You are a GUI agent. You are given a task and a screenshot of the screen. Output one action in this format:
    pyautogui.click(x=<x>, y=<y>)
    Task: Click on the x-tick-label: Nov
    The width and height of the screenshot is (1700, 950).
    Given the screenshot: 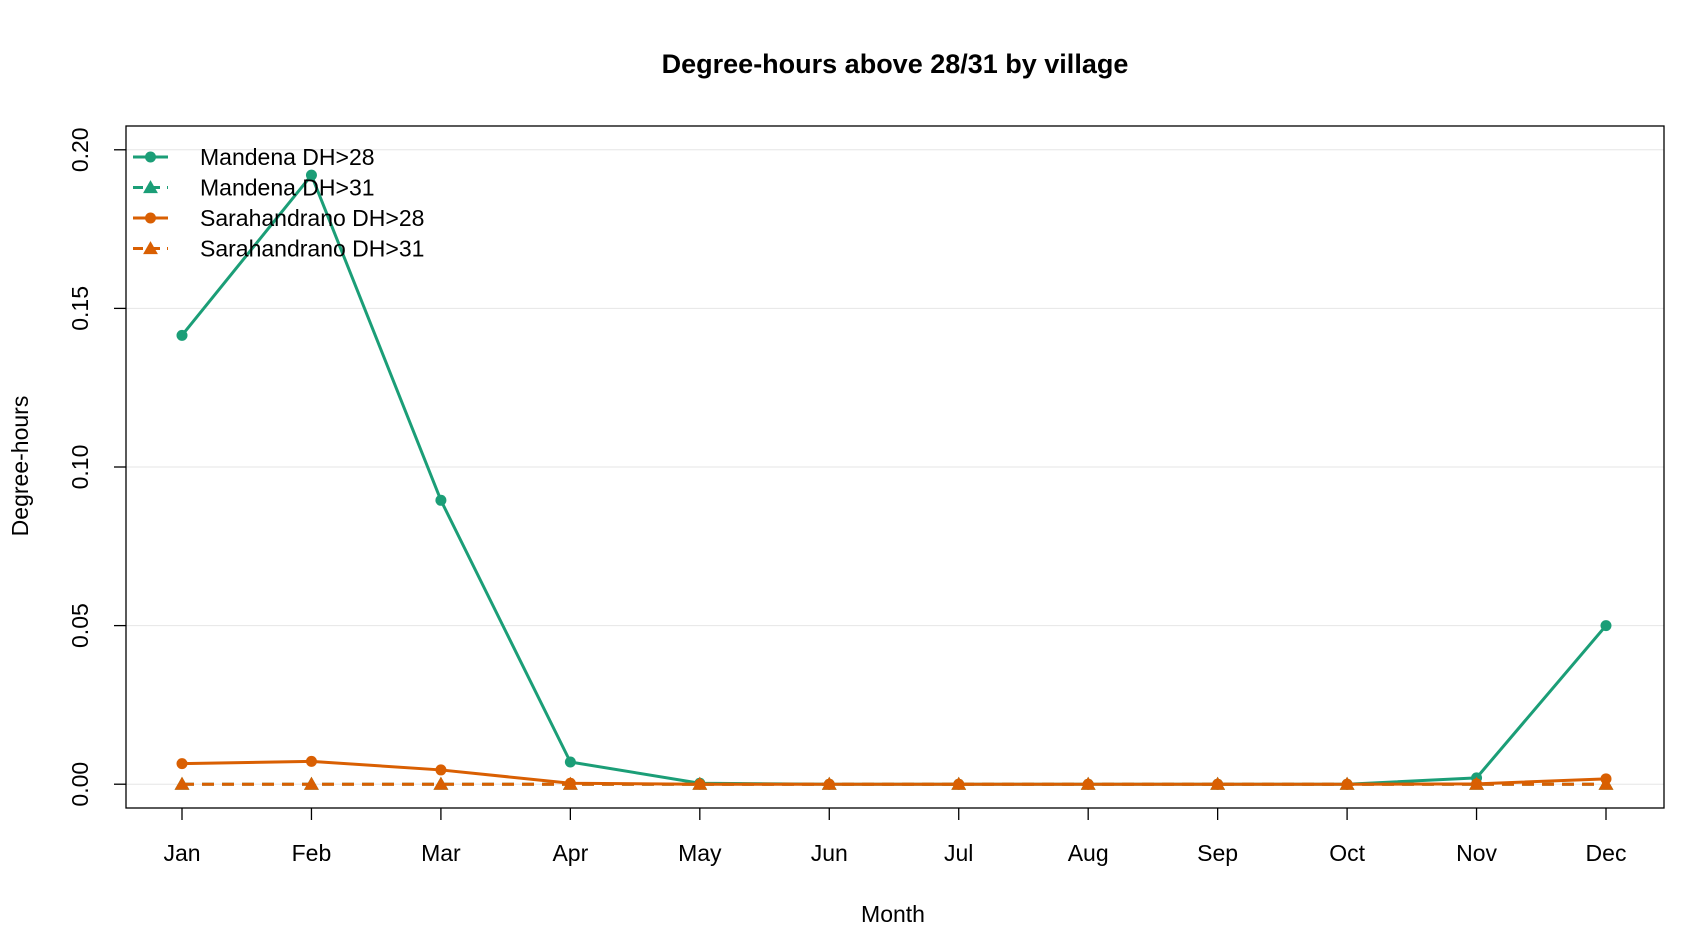 What is the action you would take?
    pyautogui.click(x=1476, y=853)
    